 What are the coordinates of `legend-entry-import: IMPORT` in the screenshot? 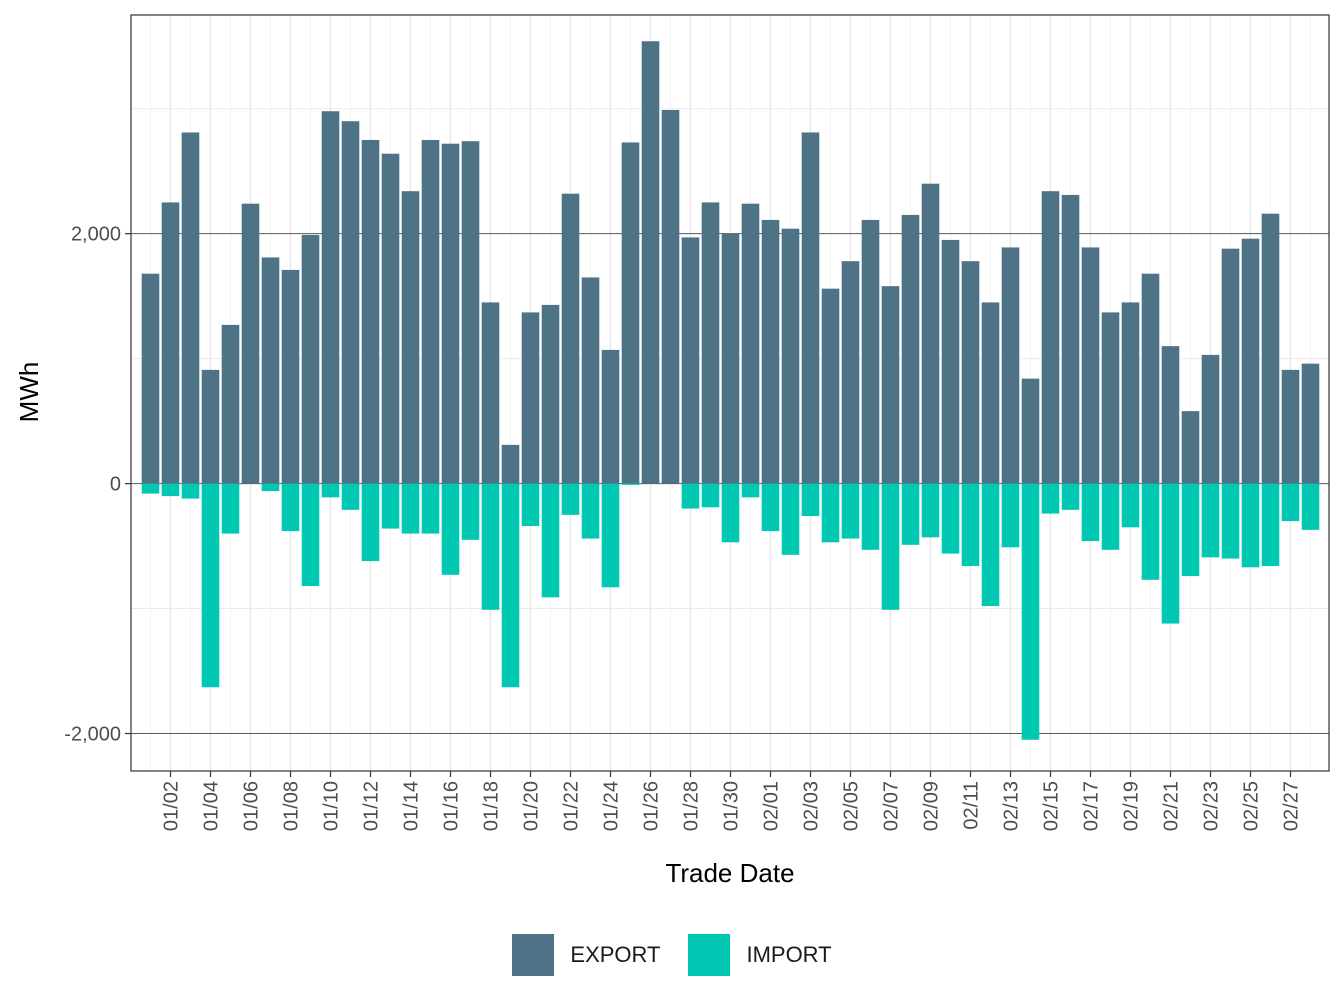 It's located at (760, 955).